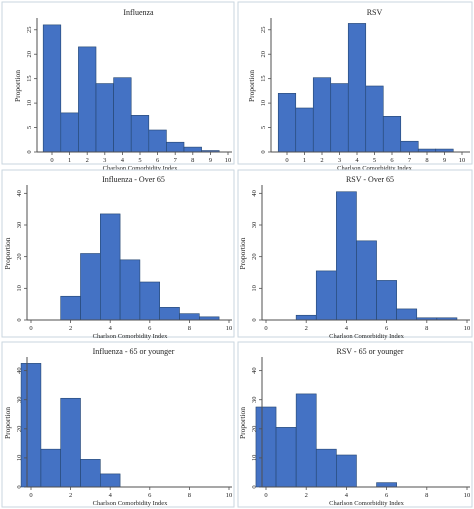 Image resolution: width=474 pixels, height=509 pixels. What do you see at coordinates (138, 12) in the screenshot?
I see `chart-title: Influenza` at bounding box center [138, 12].